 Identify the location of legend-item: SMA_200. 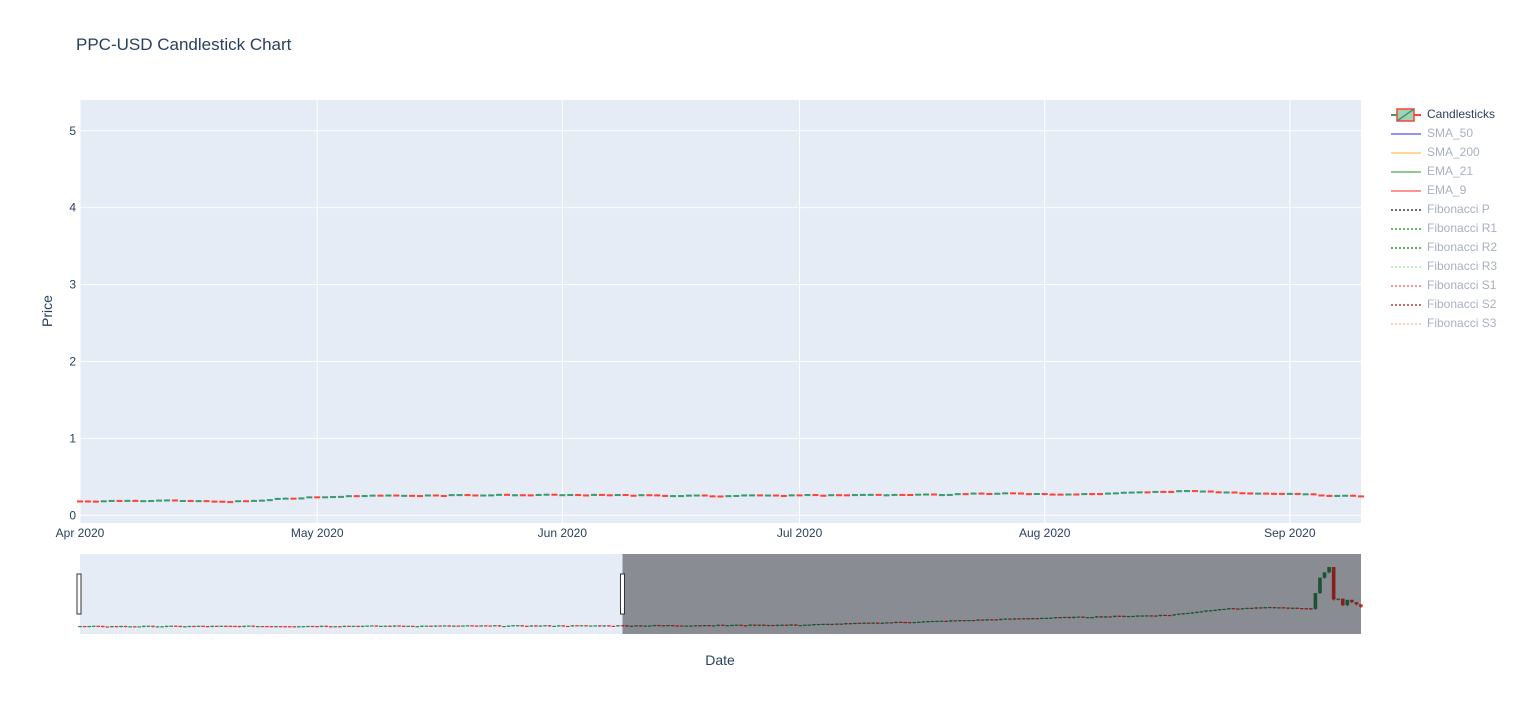
(1443, 152).